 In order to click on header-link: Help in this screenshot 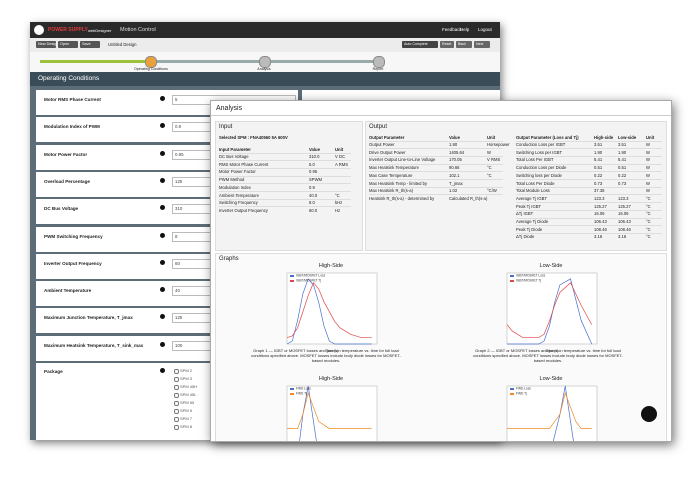, I will do `click(465, 29)`.